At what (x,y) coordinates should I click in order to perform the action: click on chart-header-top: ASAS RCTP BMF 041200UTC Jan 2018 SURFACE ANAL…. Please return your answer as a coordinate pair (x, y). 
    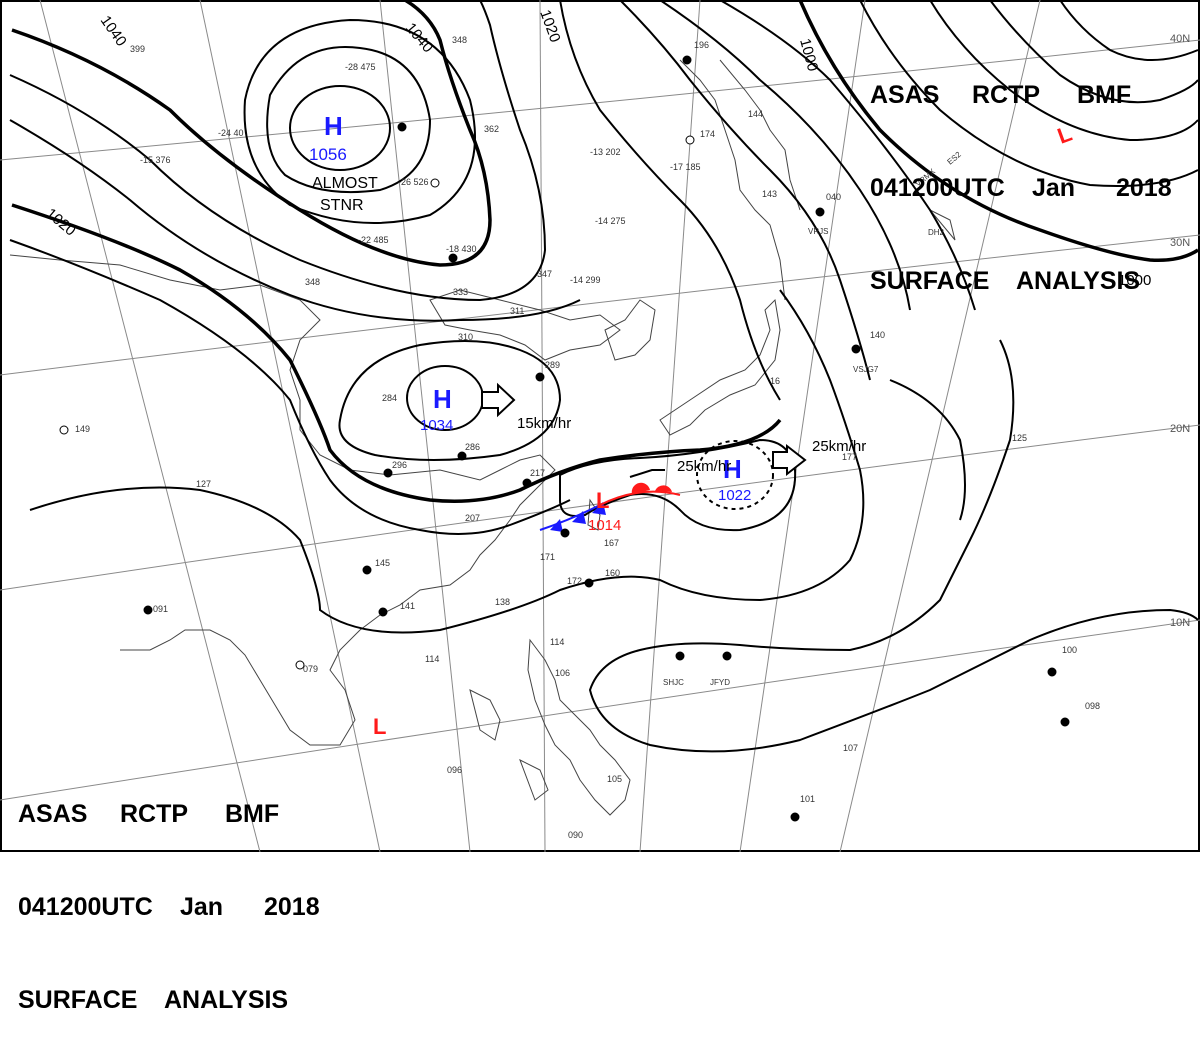
    Looking at the image, I should click on (1021, 173).